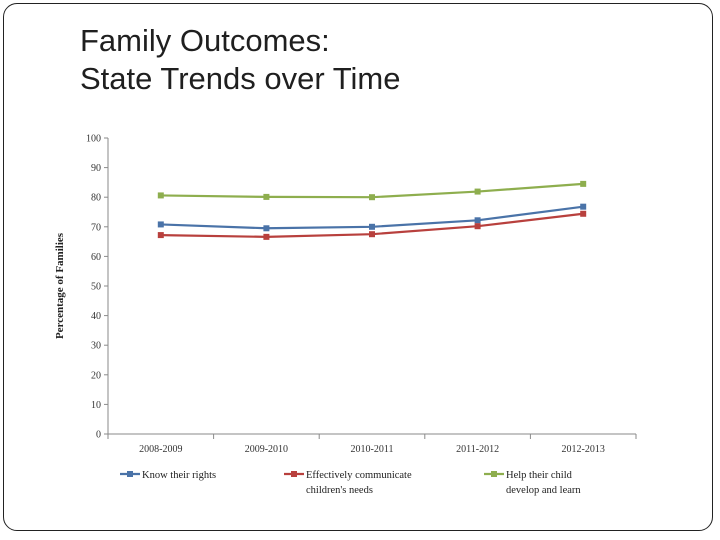 This screenshot has height=540, width=720. I want to click on x-tick-label: 2011-2012, so click(477, 449).